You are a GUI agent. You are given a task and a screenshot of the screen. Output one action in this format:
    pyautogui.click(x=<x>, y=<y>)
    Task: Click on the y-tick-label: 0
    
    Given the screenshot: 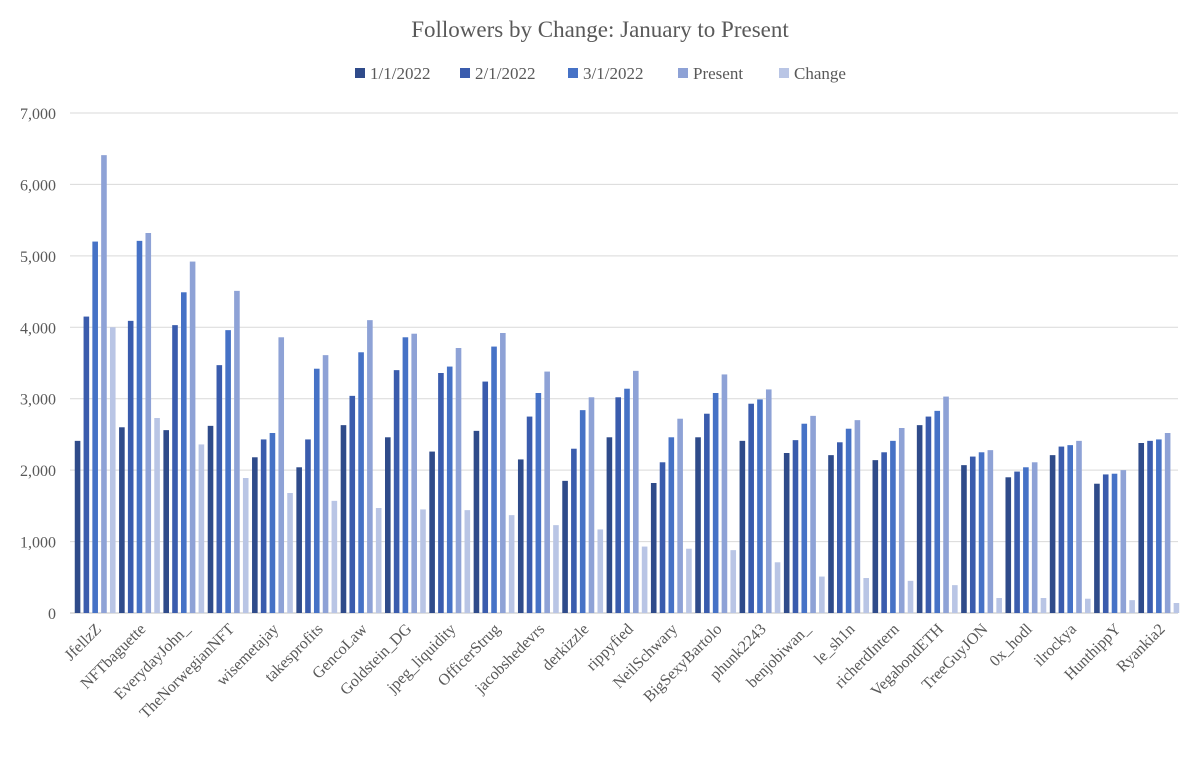 What is the action you would take?
    pyautogui.click(x=52, y=614)
    